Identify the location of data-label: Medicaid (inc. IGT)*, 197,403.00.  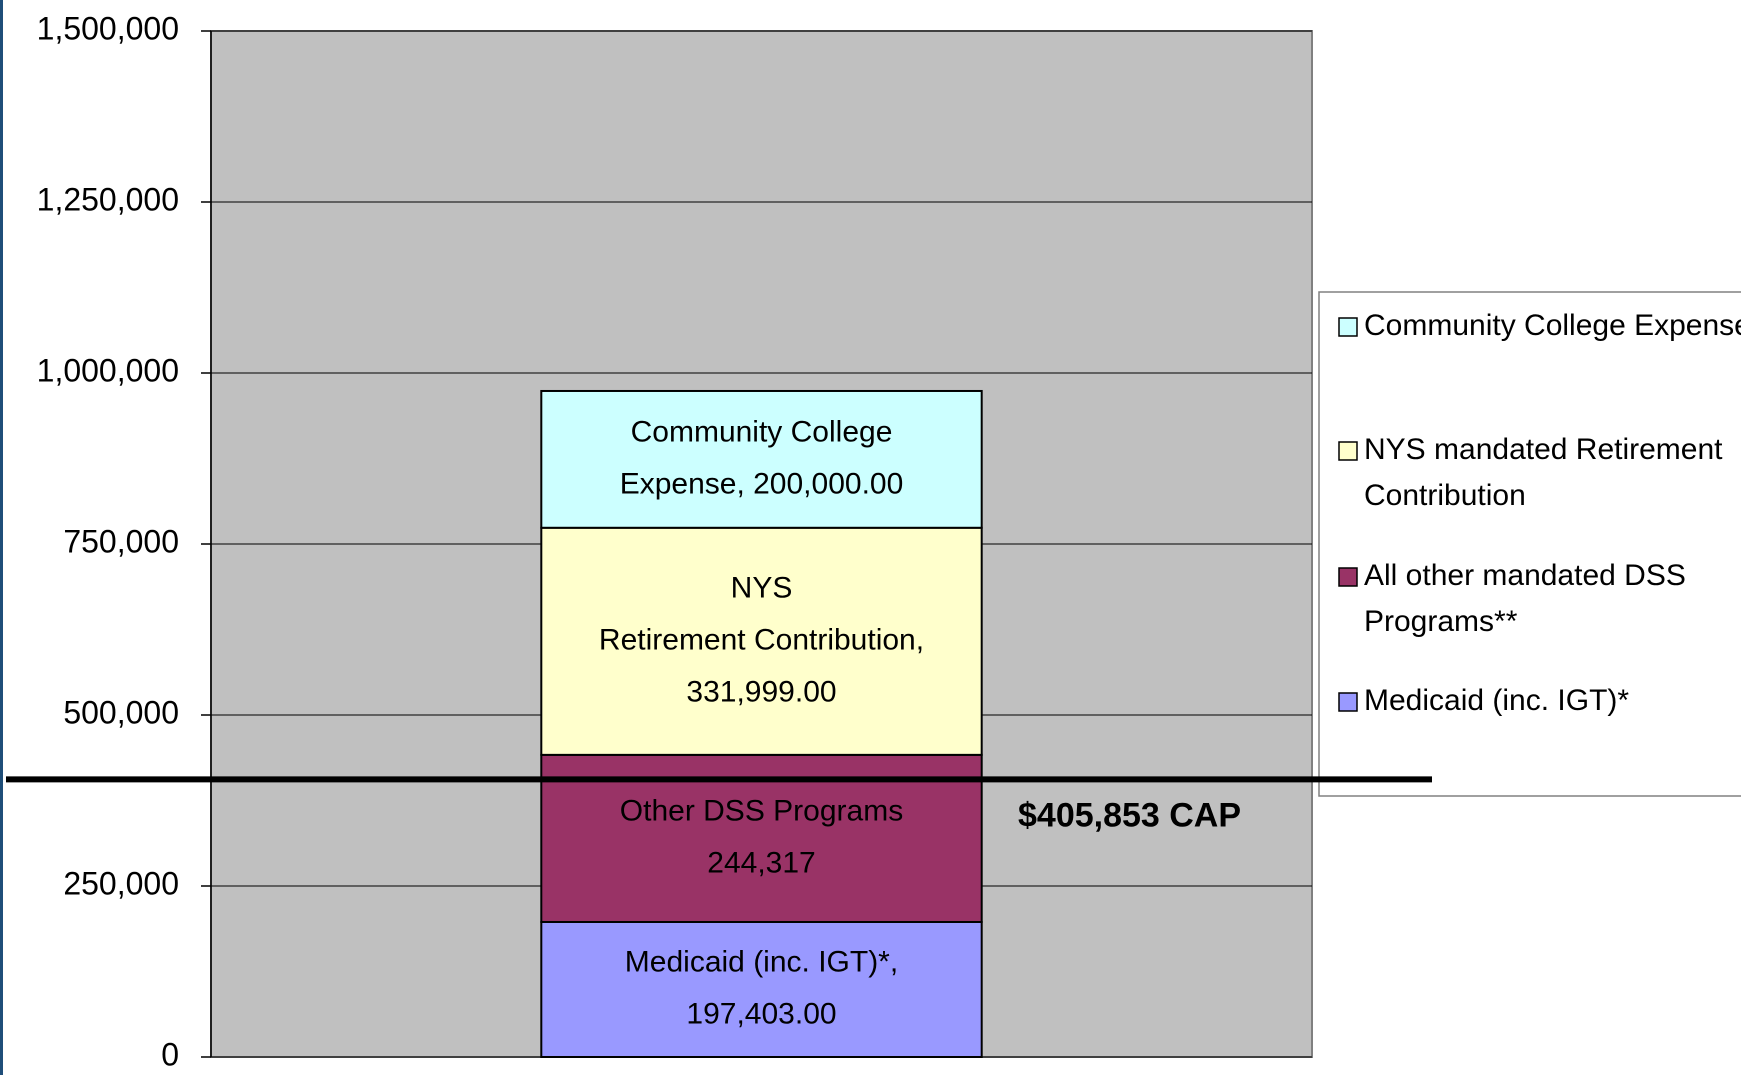
(761, 987).